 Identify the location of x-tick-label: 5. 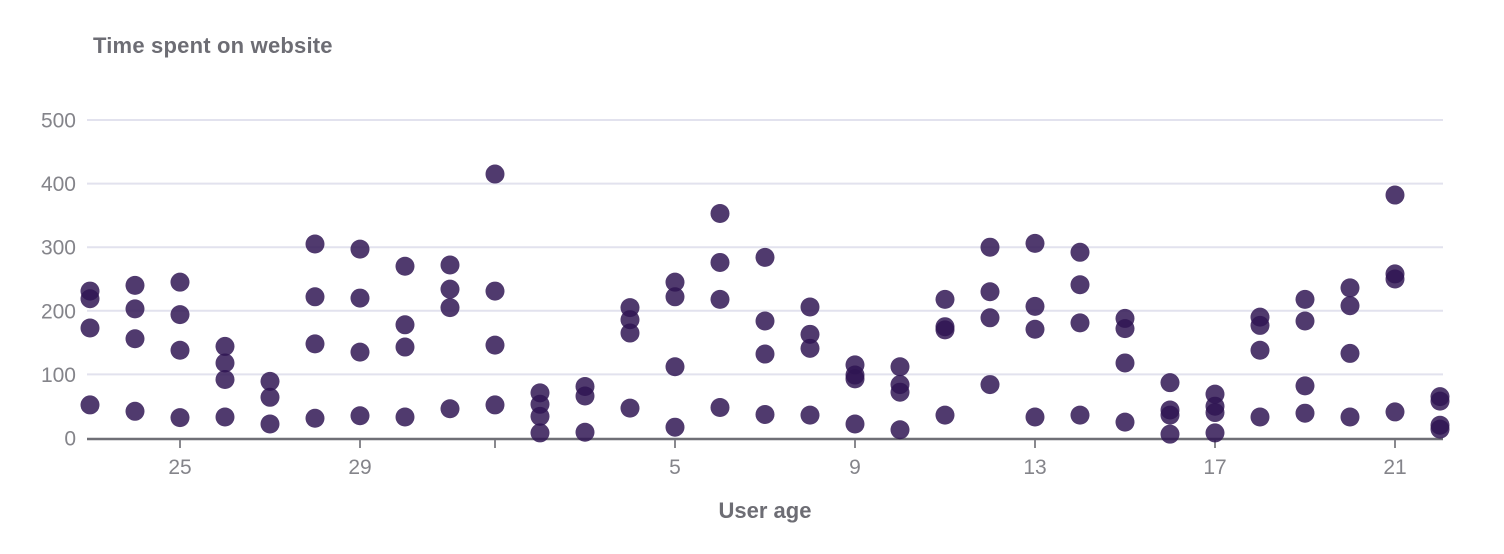
(675, 467).